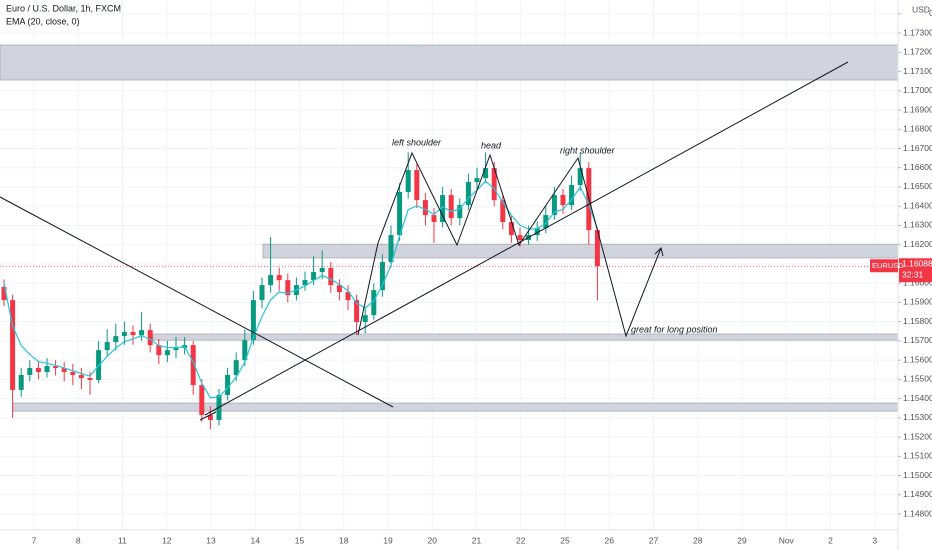  What do you see at coordinates (917, 148) in the screenshot?
I see `y-tick-label: 1.16700` at bounding box center [917, 148].